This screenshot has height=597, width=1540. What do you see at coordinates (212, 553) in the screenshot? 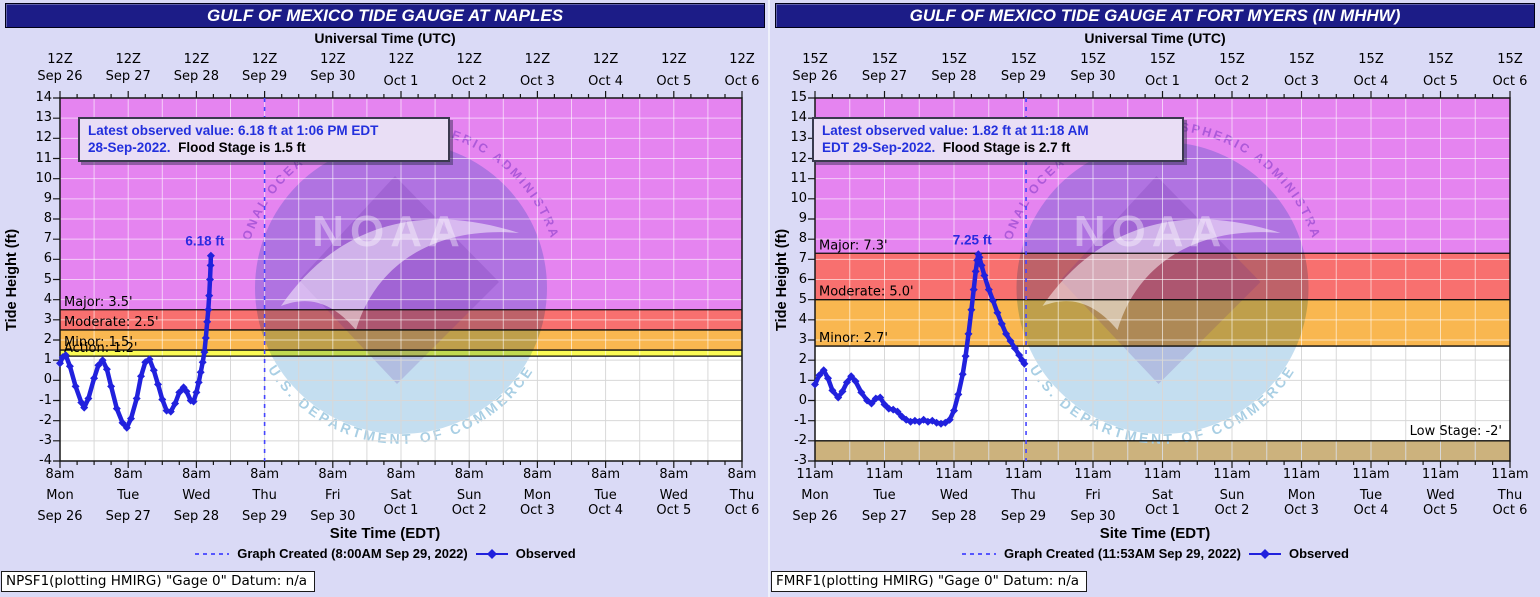
I see `legend-dashed-line-sample` at bounding box center [212, 553].